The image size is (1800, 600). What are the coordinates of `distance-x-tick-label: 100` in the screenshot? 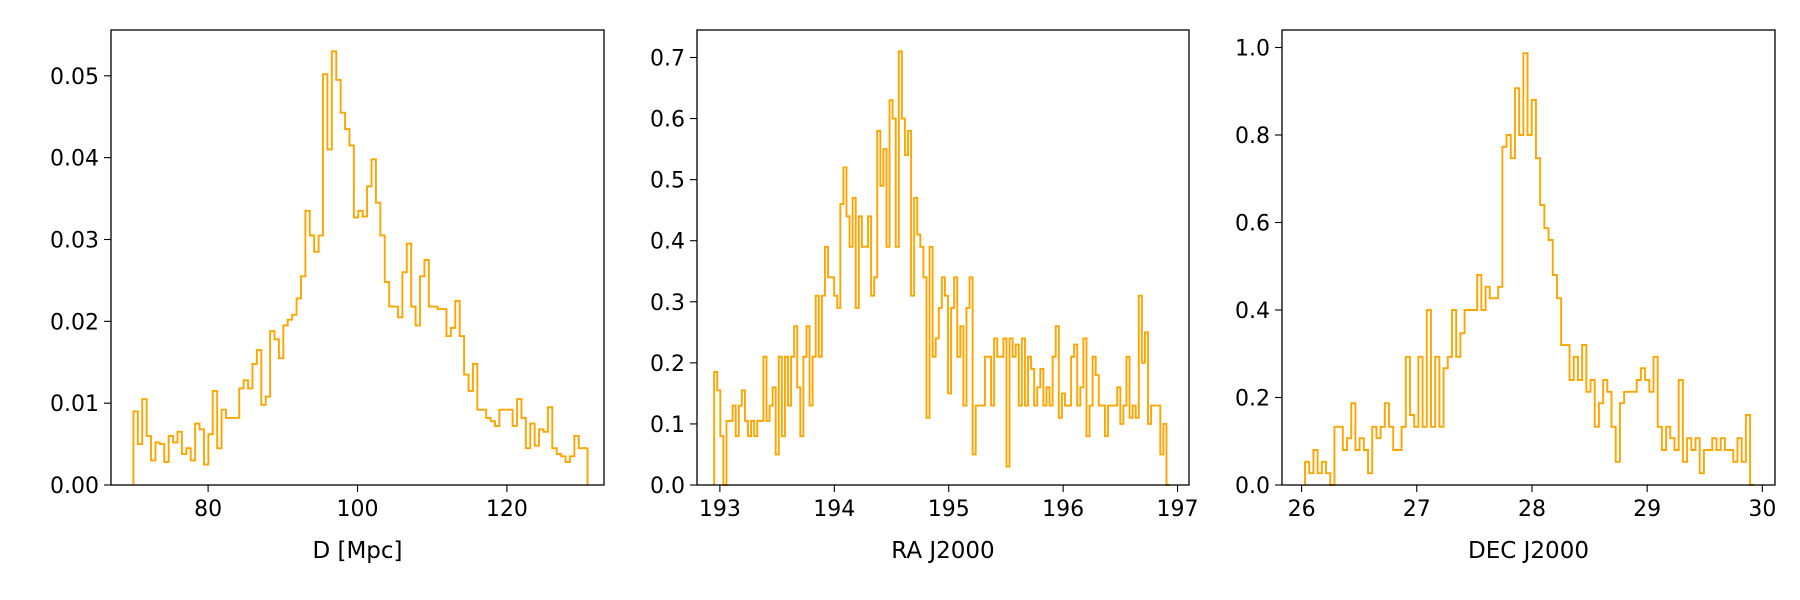 It's located at (358, 509).